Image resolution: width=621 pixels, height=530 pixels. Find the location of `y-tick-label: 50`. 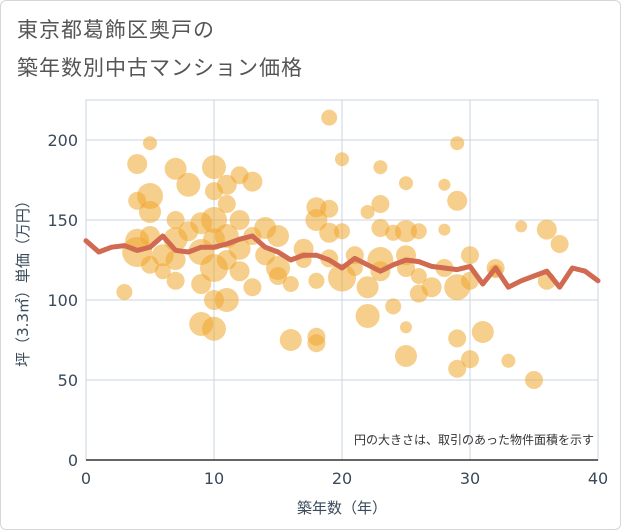

y-tick-label: 50 is located at coordinates (68, 380).